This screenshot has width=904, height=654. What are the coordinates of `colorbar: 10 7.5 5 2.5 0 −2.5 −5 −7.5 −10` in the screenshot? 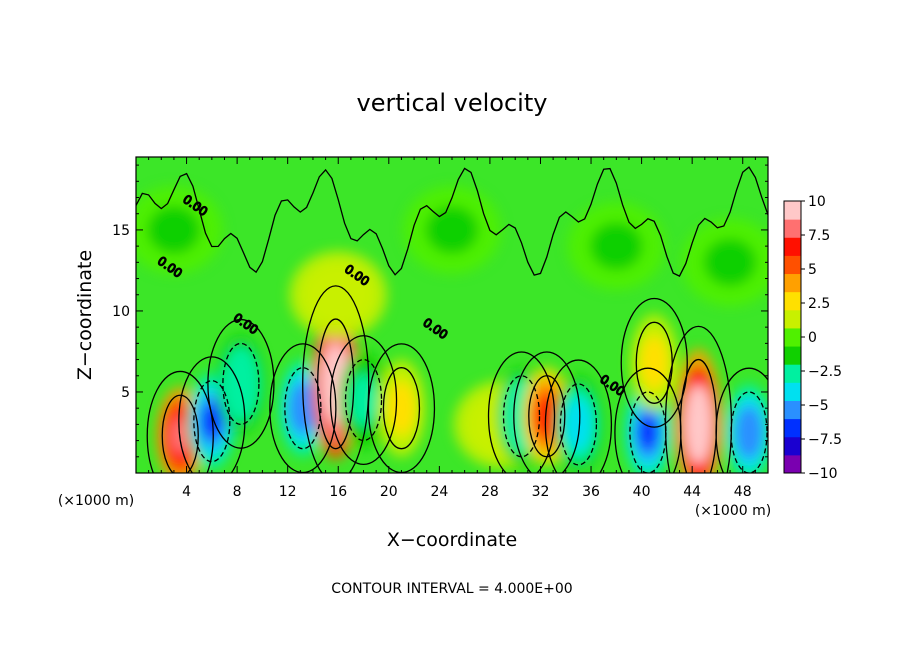 It's located at (812, 338).